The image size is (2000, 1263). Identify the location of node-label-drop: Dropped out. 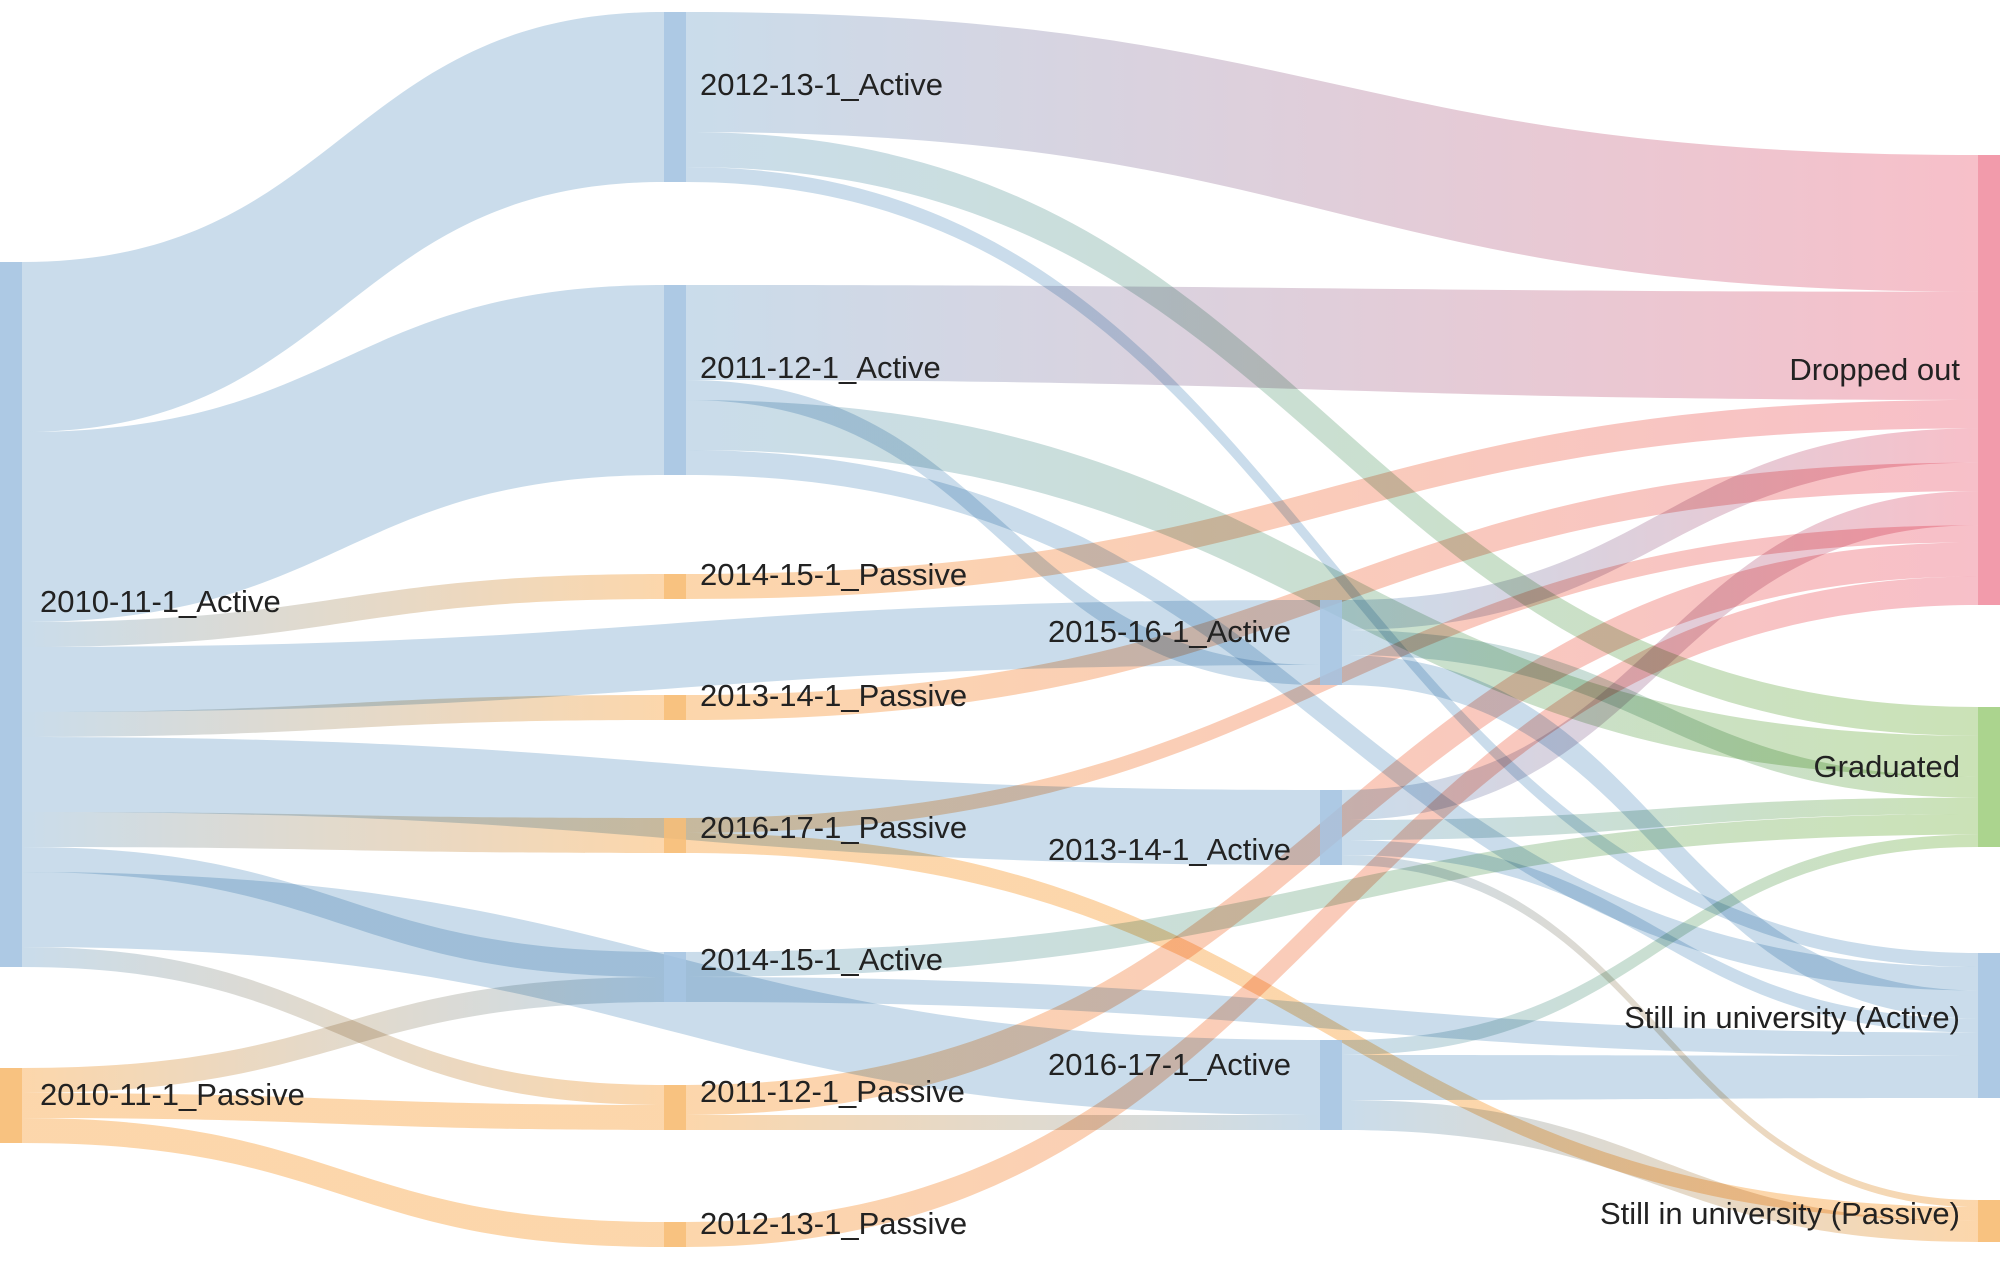
(1874, 369).